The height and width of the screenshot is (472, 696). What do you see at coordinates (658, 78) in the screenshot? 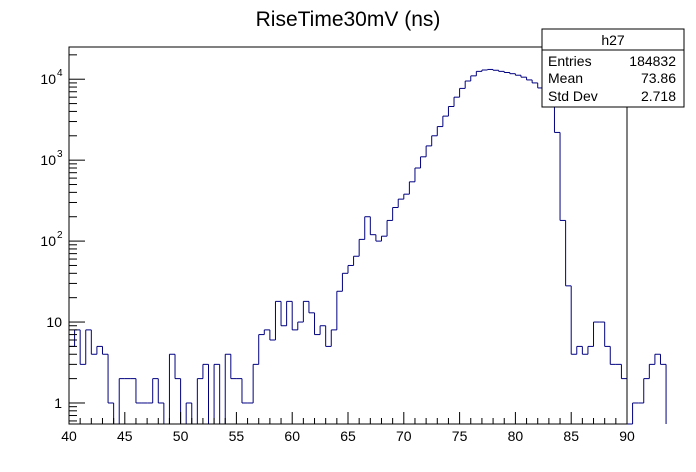
I see `stats-mean-value: 73.86` at bounding box center [658, 78].